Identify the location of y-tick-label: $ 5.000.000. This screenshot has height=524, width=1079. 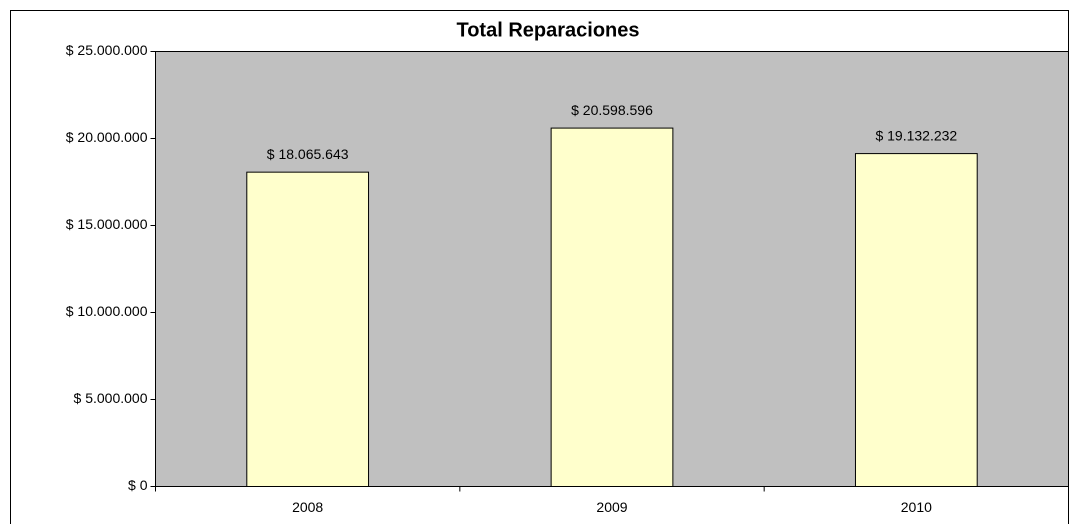
(111, 398).